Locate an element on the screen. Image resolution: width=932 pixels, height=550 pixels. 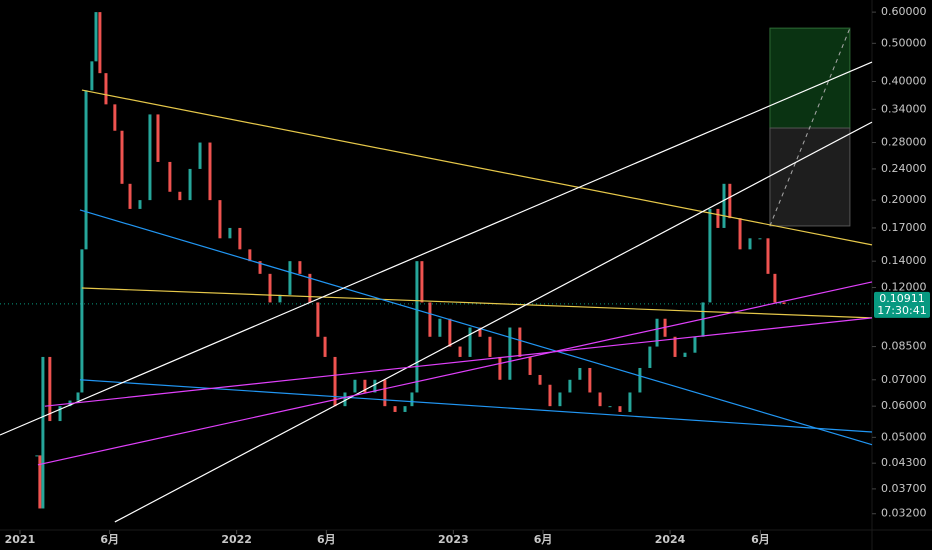
position-path is located at coordinates (810, 127).